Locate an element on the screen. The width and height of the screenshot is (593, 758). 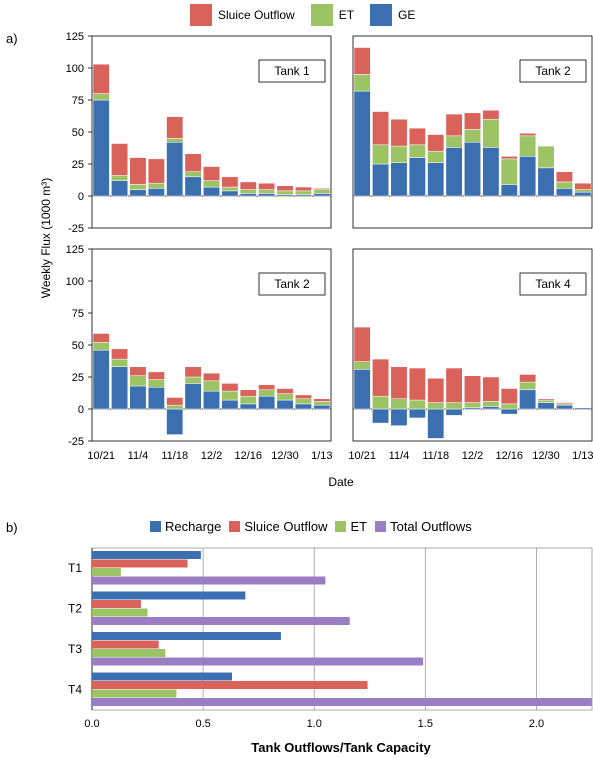
category-label: T3 is located at coordinates (75, 649).